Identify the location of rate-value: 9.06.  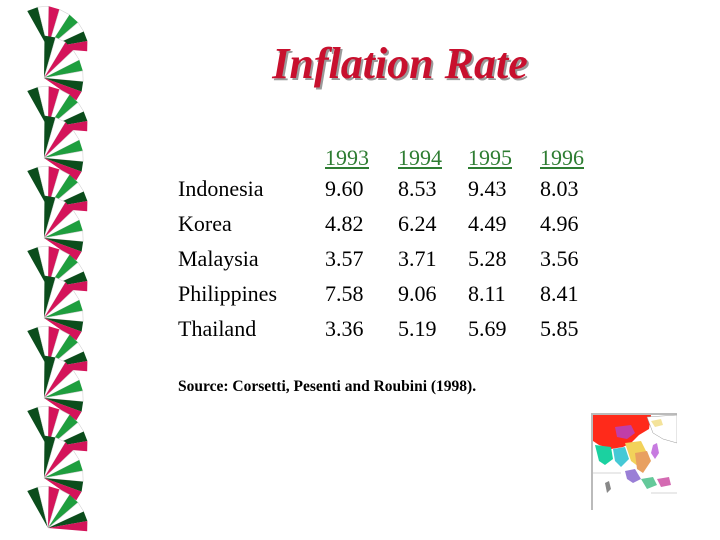
(417, 293).